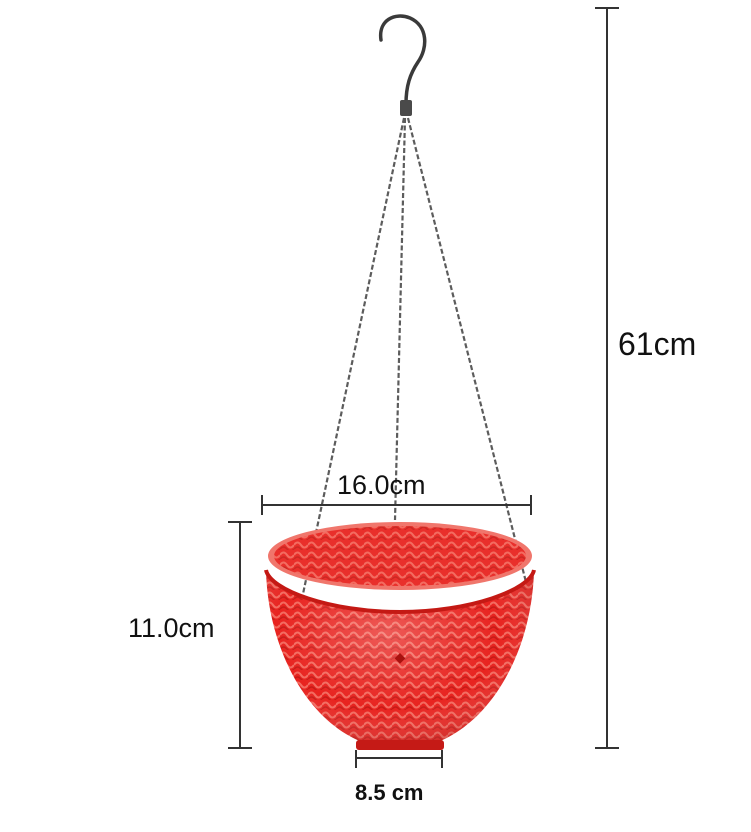 The image size is (751, 832). Describe the element at coordinates (607, 378) in the screenshot. I see `dimension-total-height` at that location.